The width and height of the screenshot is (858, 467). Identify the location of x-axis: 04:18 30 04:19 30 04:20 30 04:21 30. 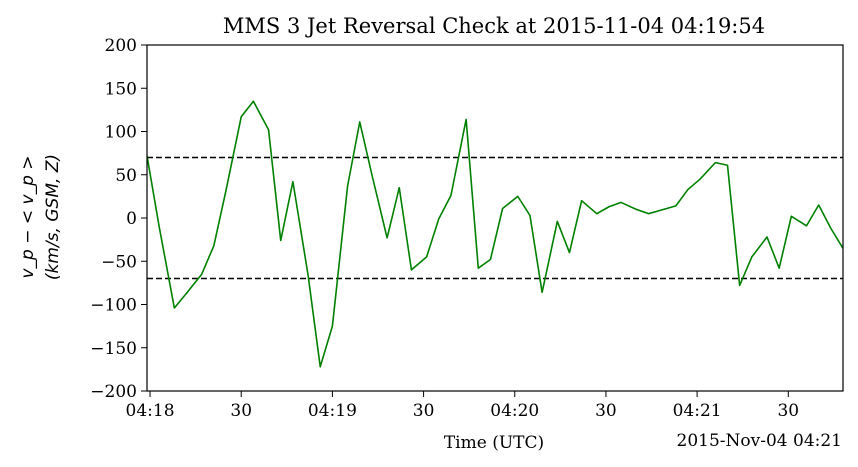
(462, 406).